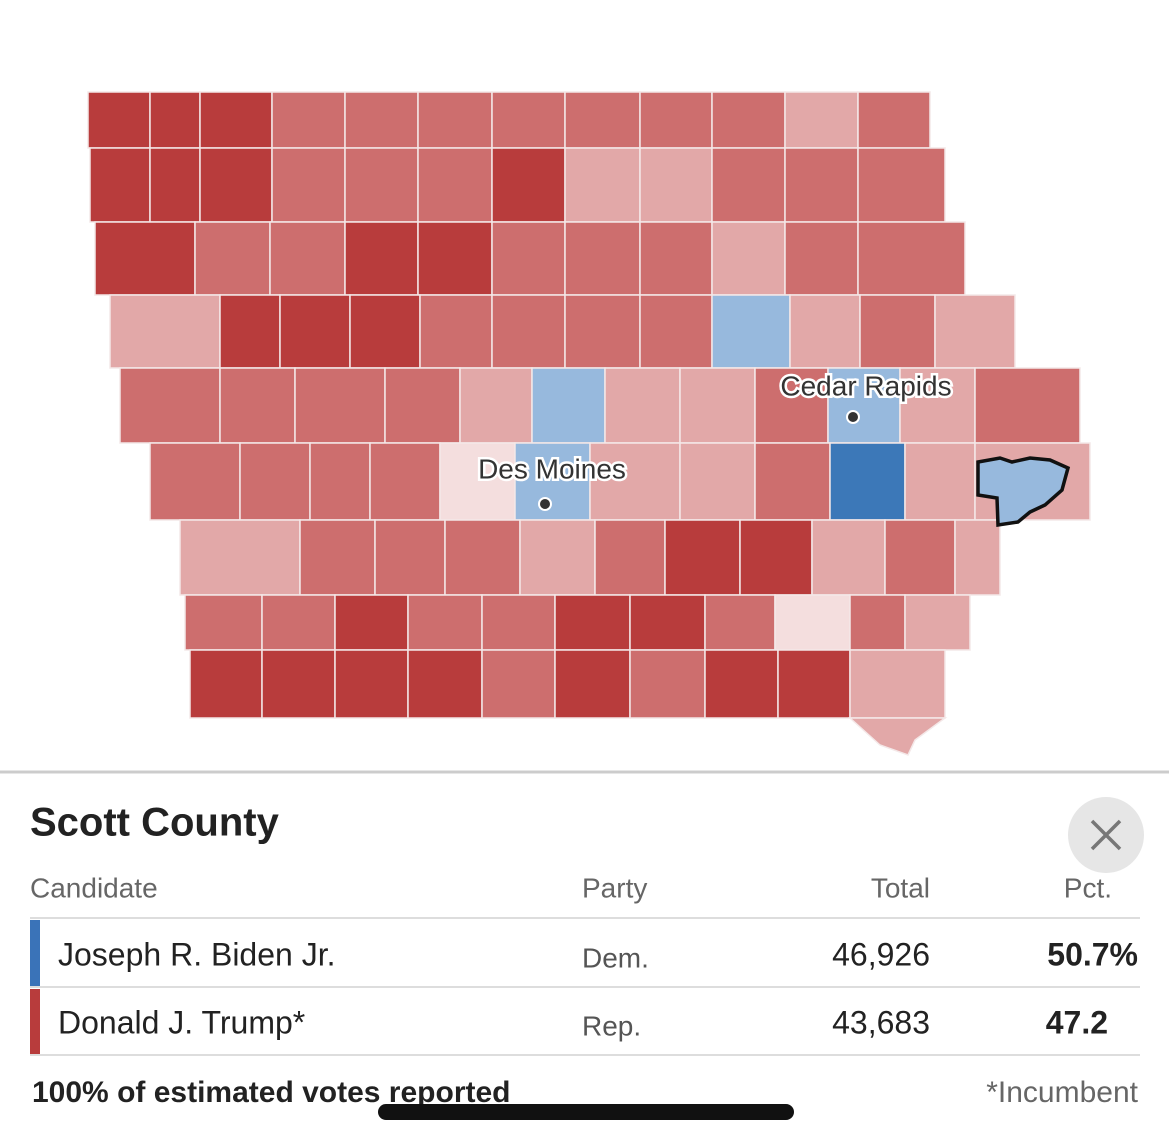  I want to click on close-button, so click(1106, 835).